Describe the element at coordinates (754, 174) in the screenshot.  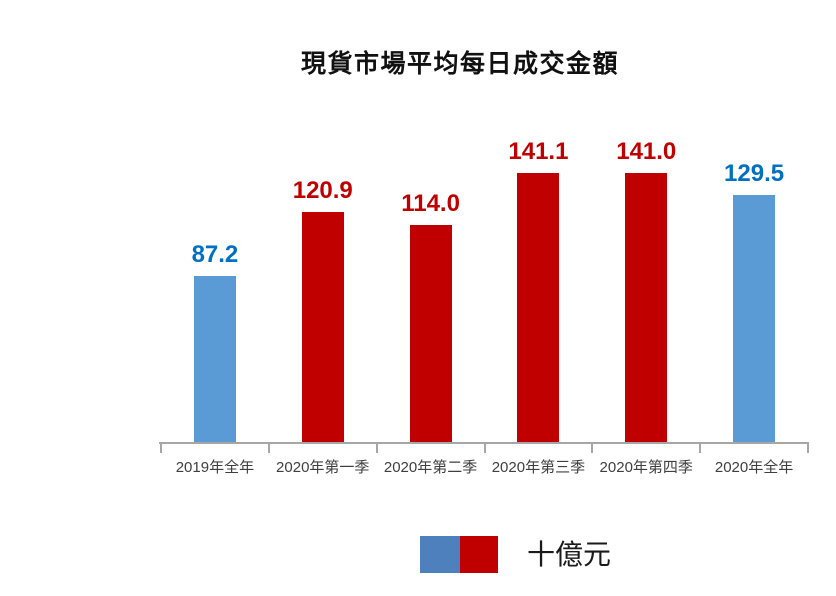
I see `value-label-2020年全年: 129.5` at that location.